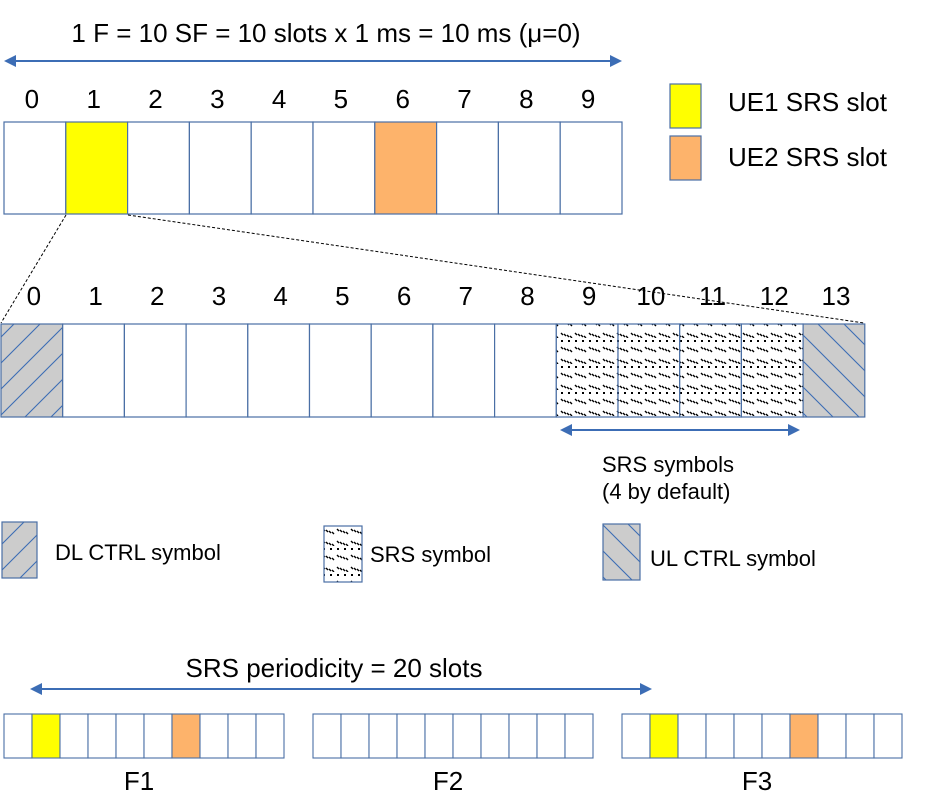  Describe the element at coordinates (404, 296) in the screenshot. I see `symbol-number-6: 6` at that location.